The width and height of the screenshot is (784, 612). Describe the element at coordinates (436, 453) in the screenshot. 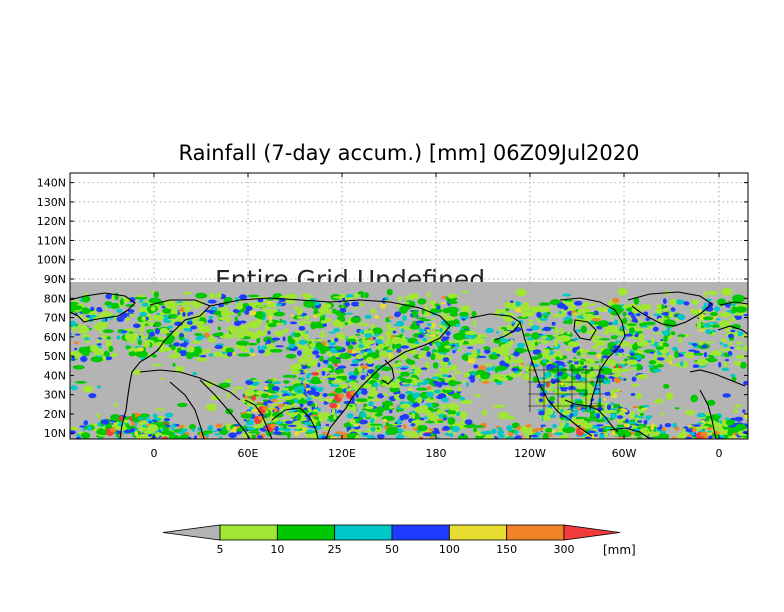

I see `lon-label: 180` at that location.